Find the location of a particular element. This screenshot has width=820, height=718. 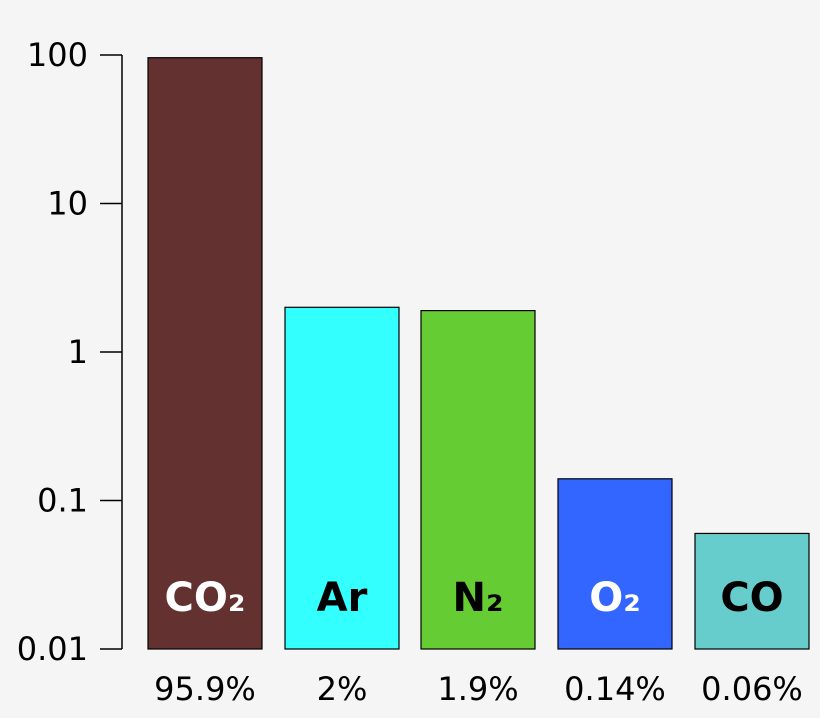

y-tick-label: 1 is located at coordinates (78, 352).